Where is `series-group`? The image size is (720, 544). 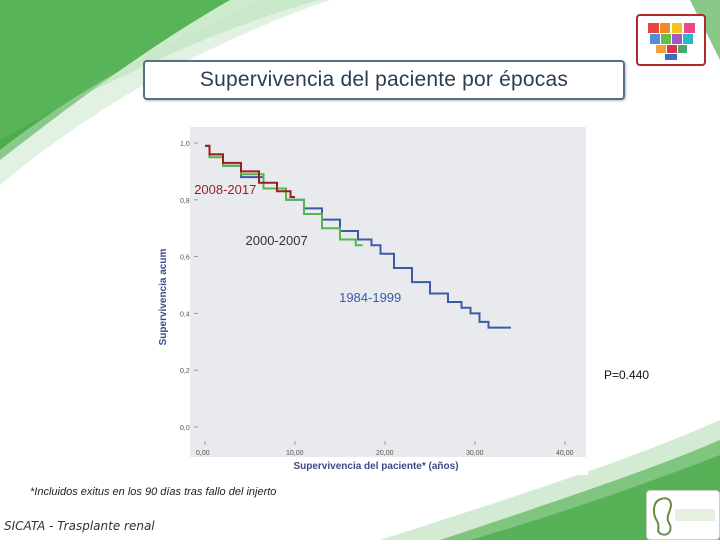 series-group is located at coordinates (358, 236).